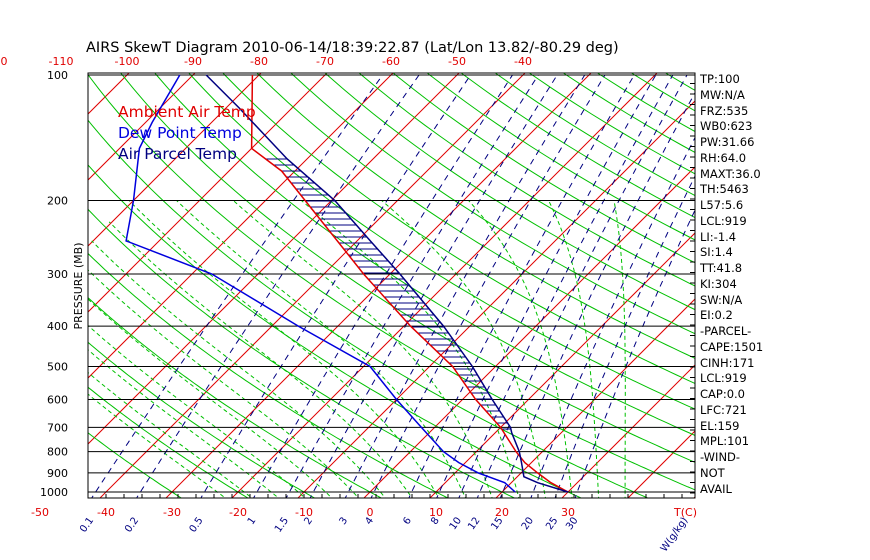 The height and width of the screenshot is (560, 870). What do you see at coordinates (197, 524) in the screenshot?
I see `mixing-ratio-tick-label: 0.5` at bounding box center [197, 524].